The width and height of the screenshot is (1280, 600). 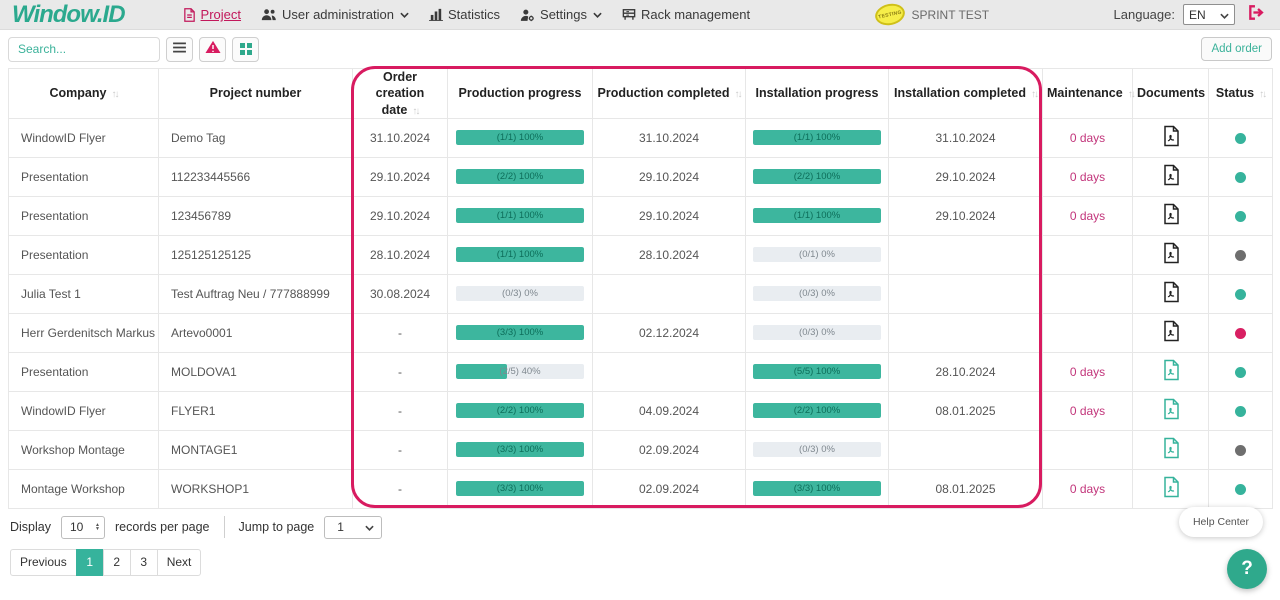 I want to click on progress-bar: (2/5) 40%, so click(x=520, y=372).